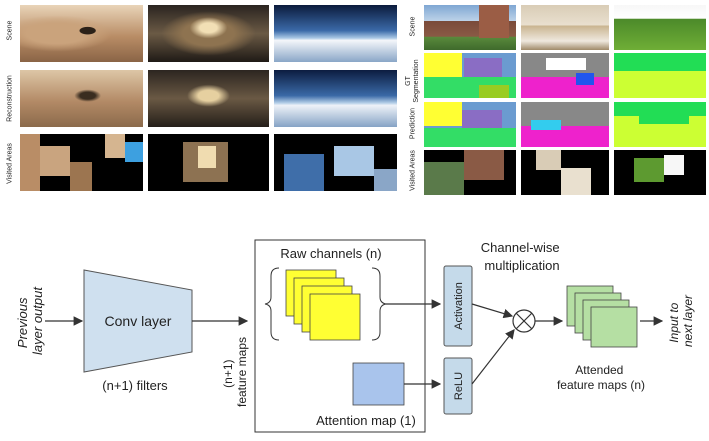 Image resolution: width=709 pixels, height=441 pixels. Describe the element at coordinates (599, 370) in the screenshot. I see `attended-line1: Attended` at that location.